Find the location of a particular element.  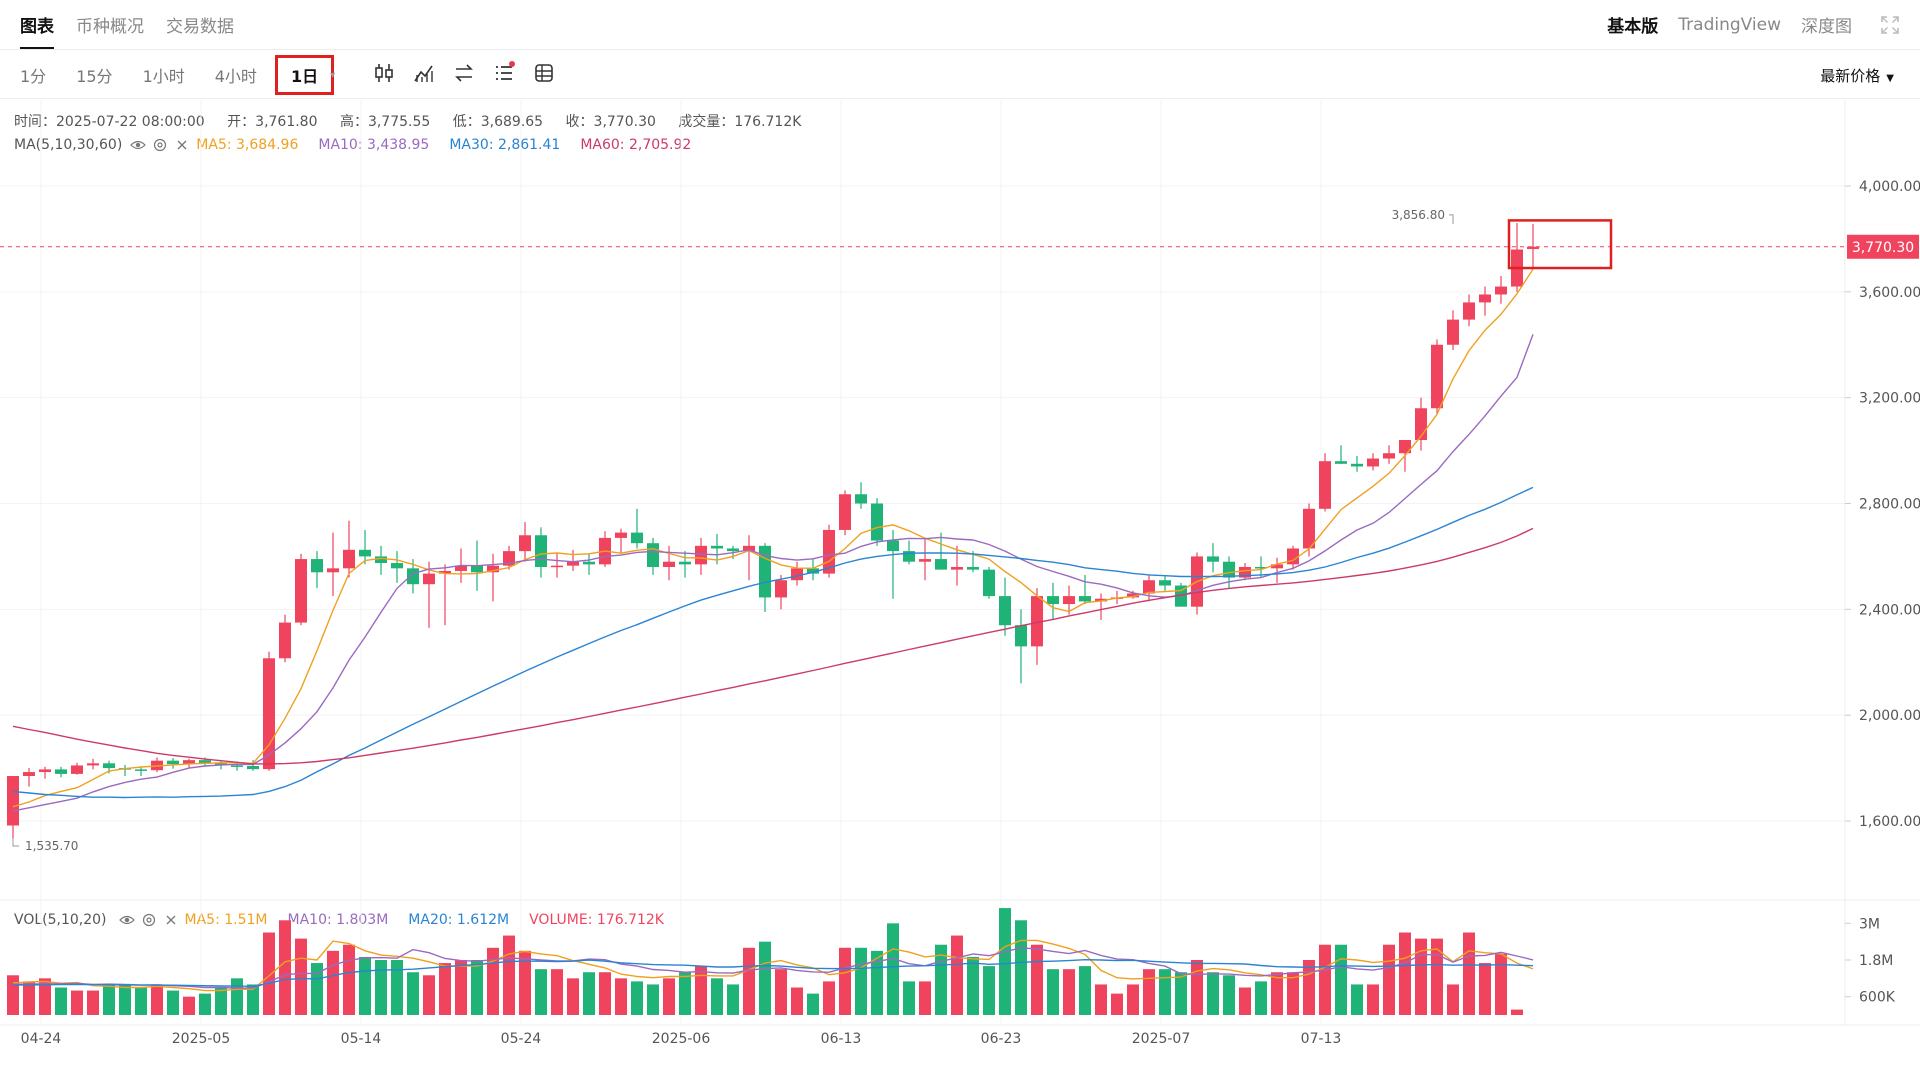

fullscreen-icon is located at coordinates (1890, 25).